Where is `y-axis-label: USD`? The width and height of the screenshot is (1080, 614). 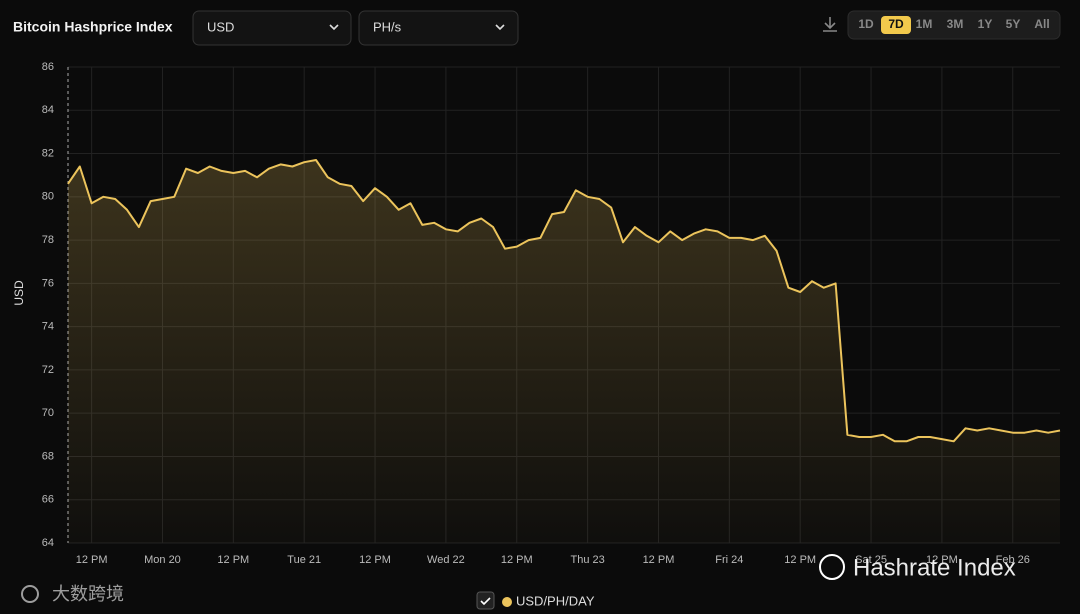
y-axis-label: USD is located at coordinates (19, 293).